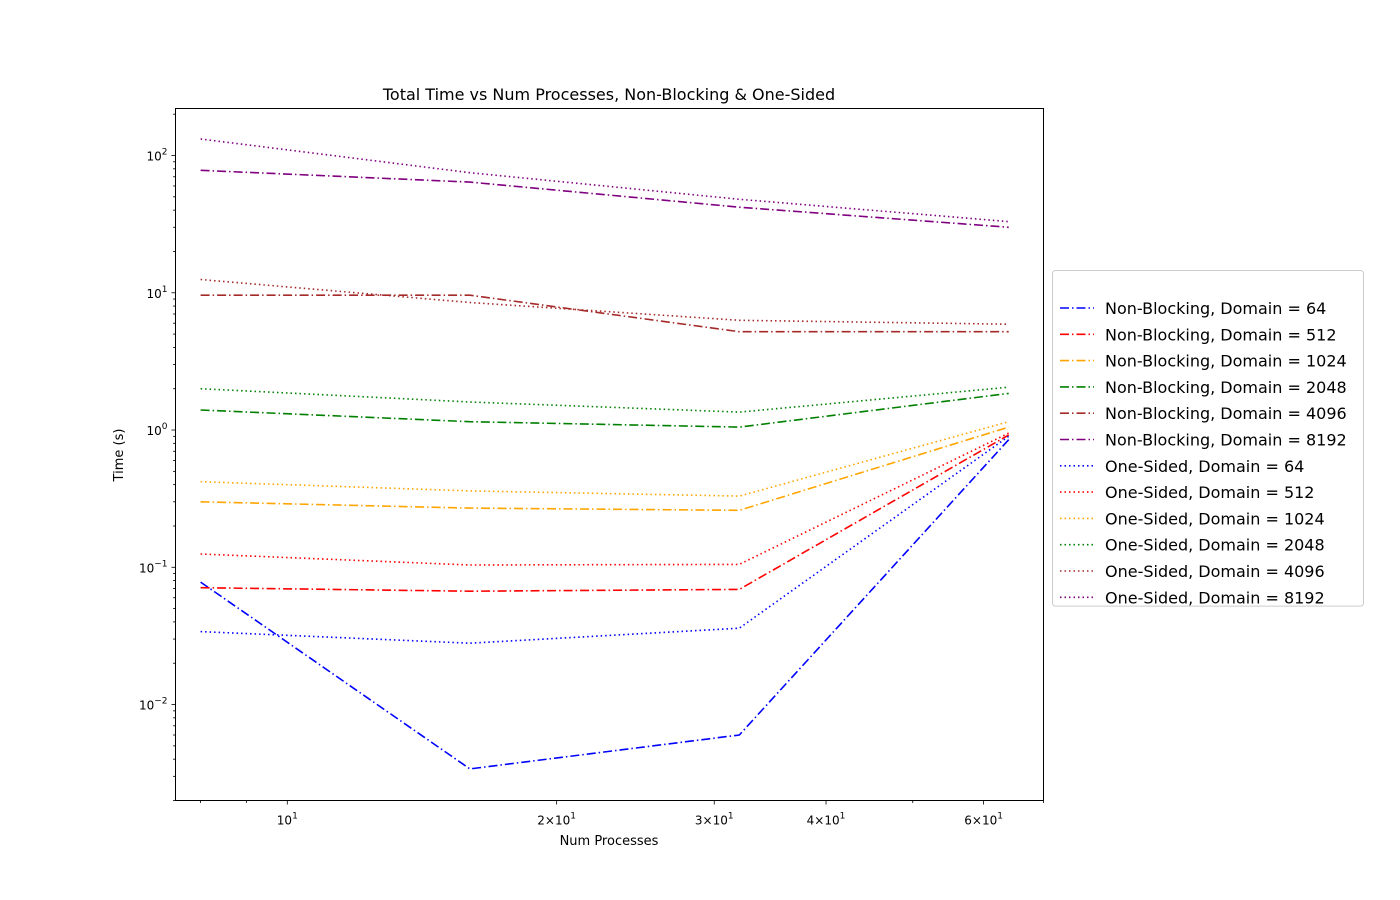  Describe the element at coordinates (1226, 440) in the screenshot. I see `legend-label-5: Non-Blocking, Domain = 8192` at that location.